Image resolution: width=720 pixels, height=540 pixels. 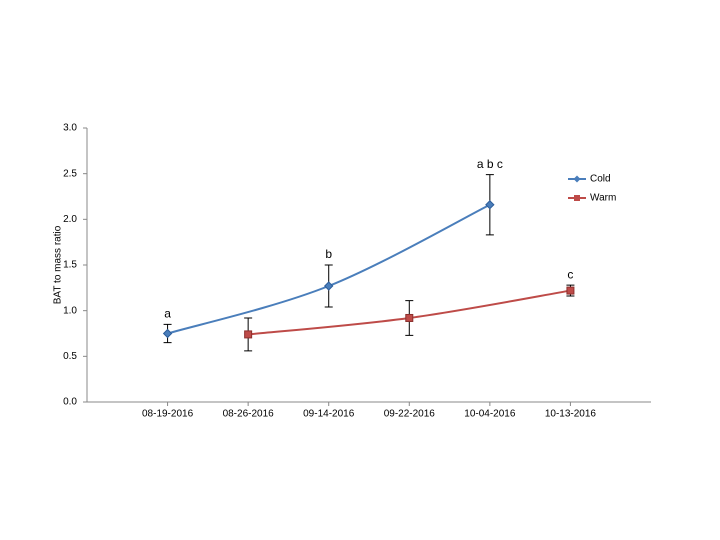 I want to click on y-tick-label: 2.5, so click(x=70, y=173).